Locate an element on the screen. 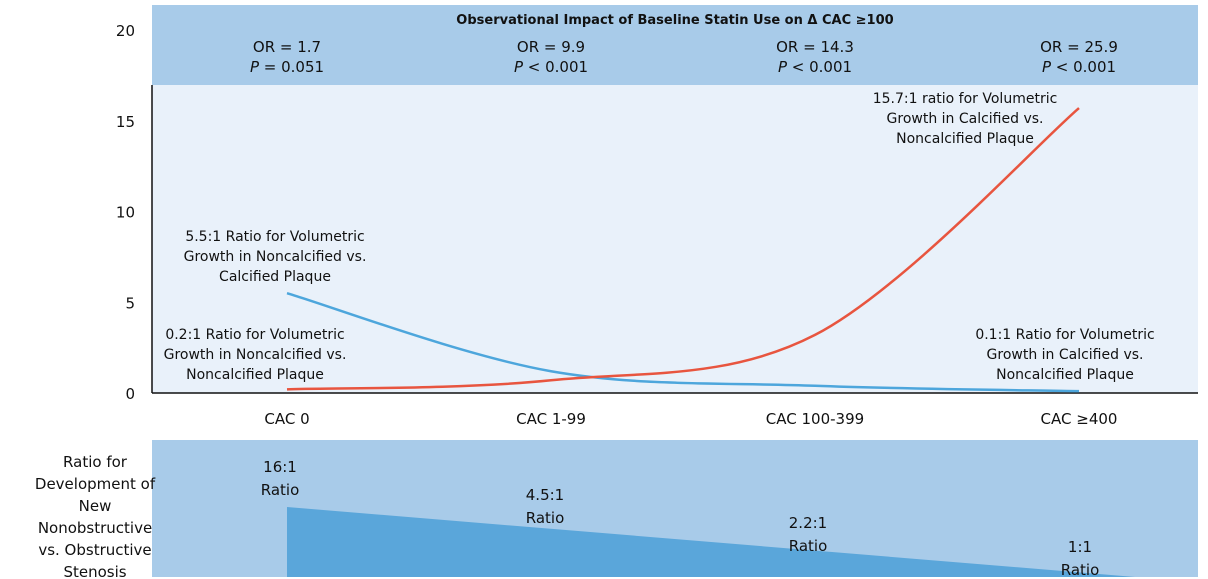 This screenshot has height=579, width=1208. series-line is located at coordinates (683, 342).